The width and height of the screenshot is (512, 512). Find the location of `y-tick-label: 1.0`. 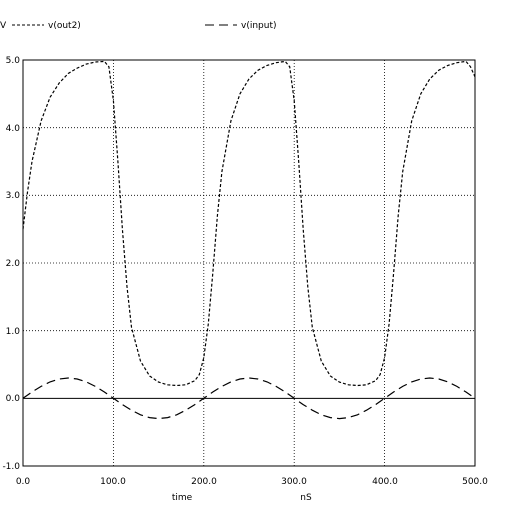

y-tick-label: 1.0 is located at coordinates (13, 332).